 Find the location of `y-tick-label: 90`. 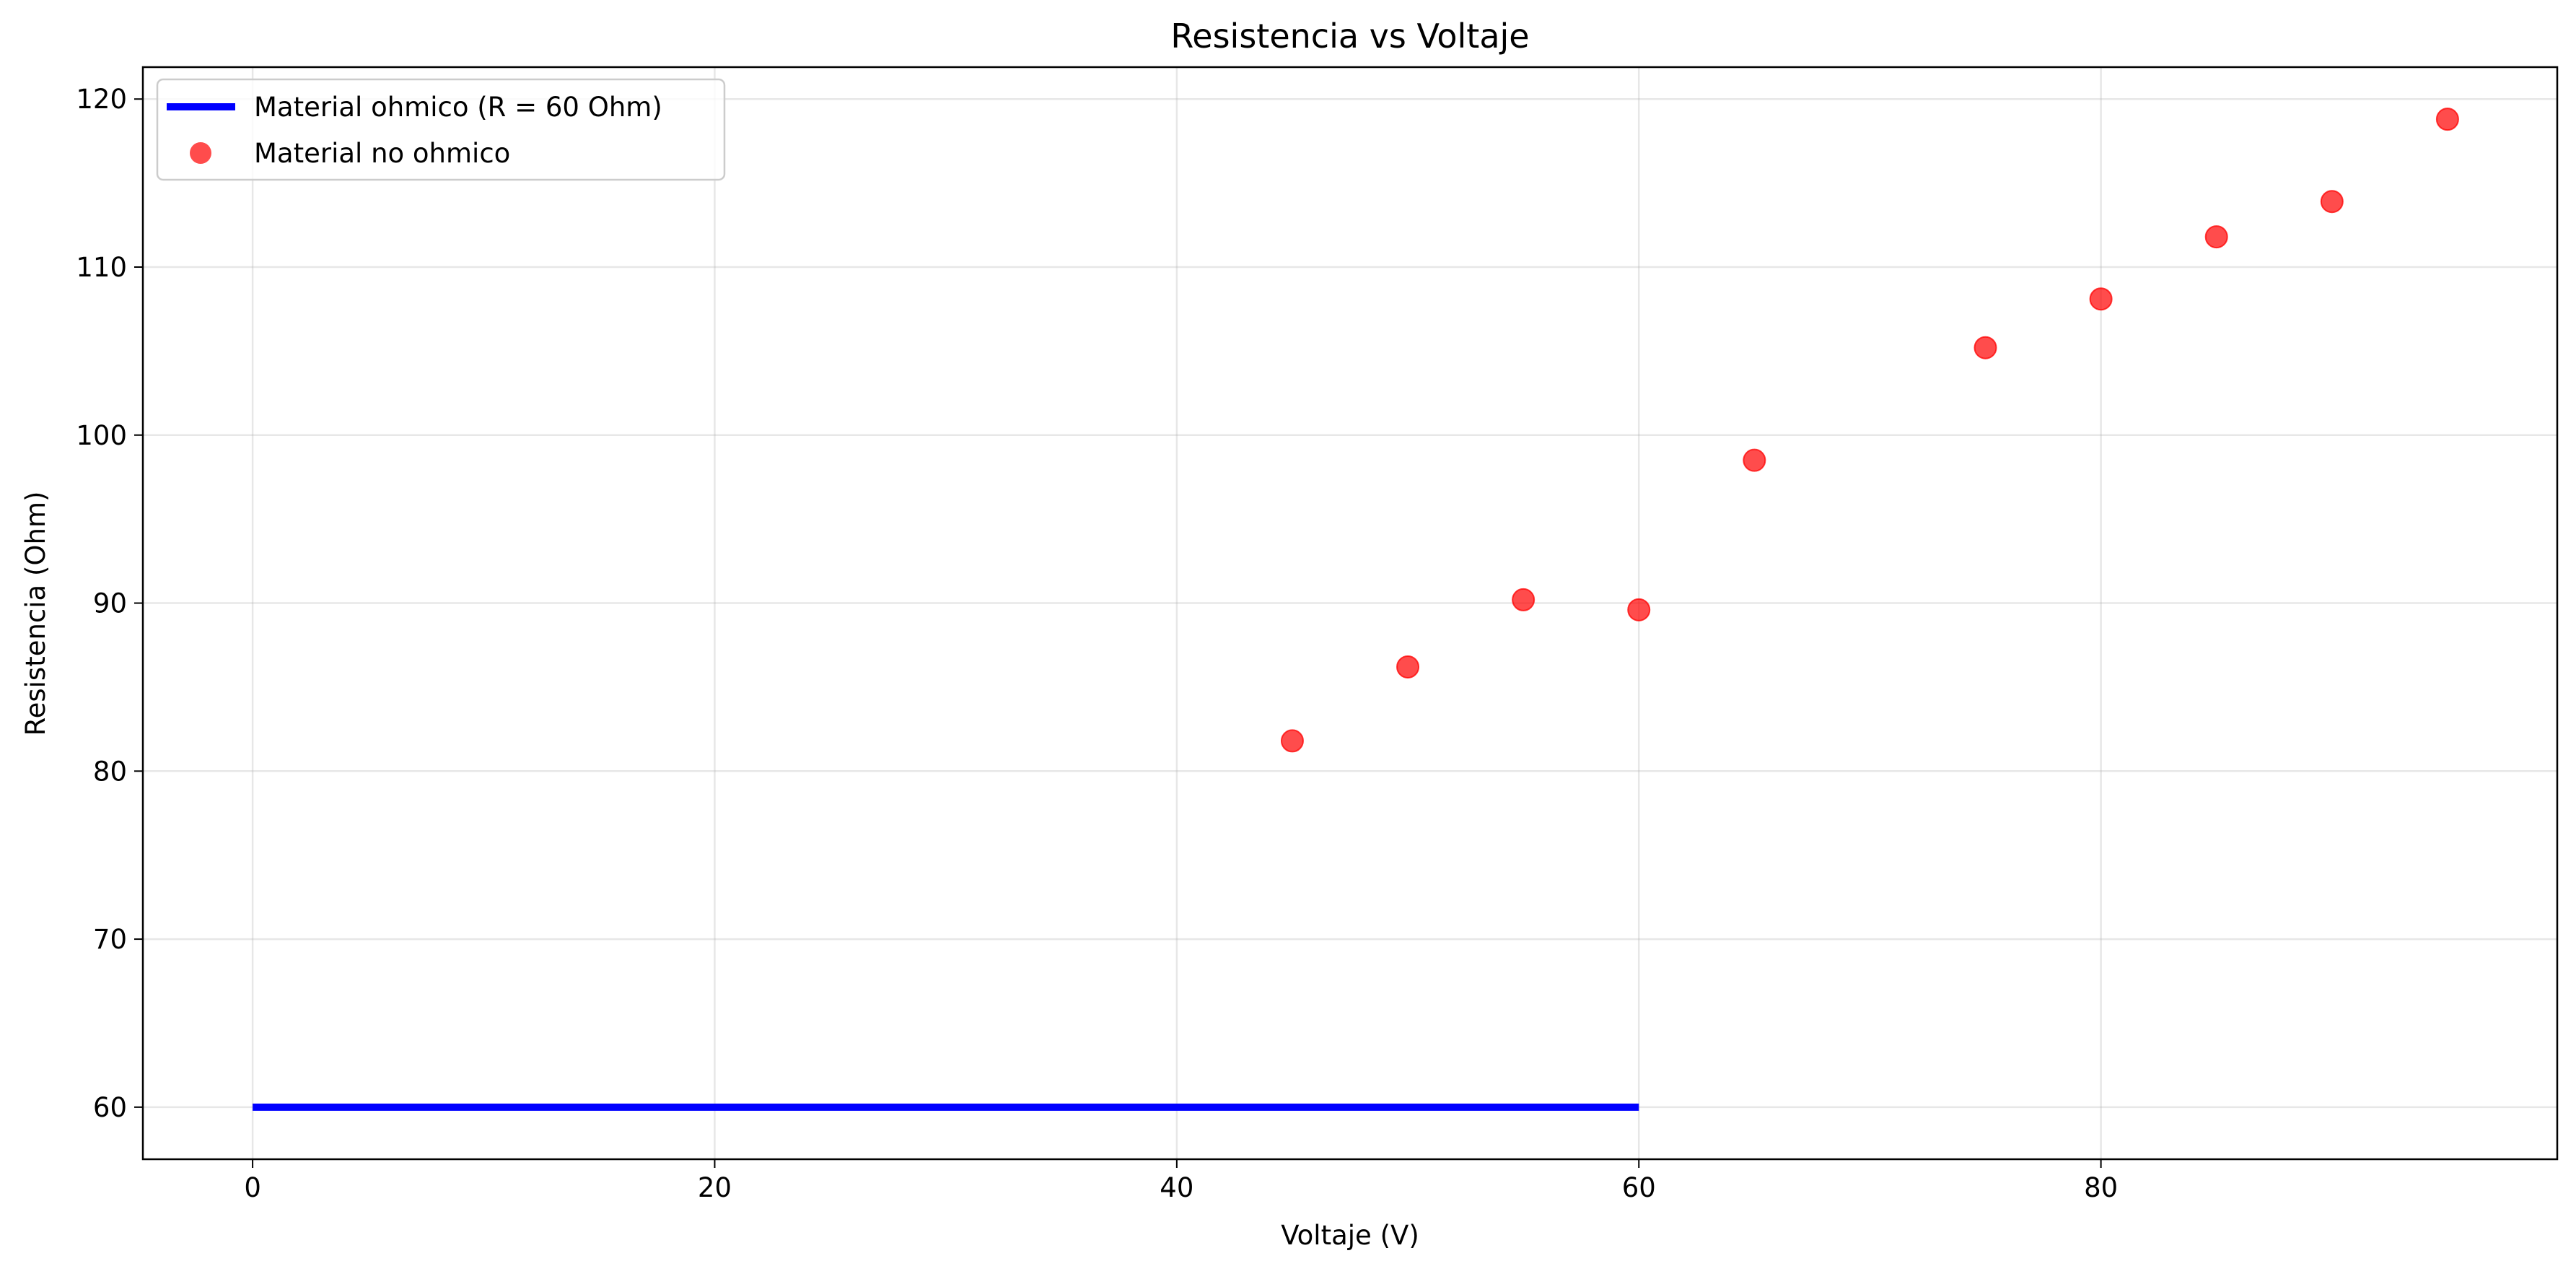

y-tick-label: 90 is located at coordinates (110, 603).